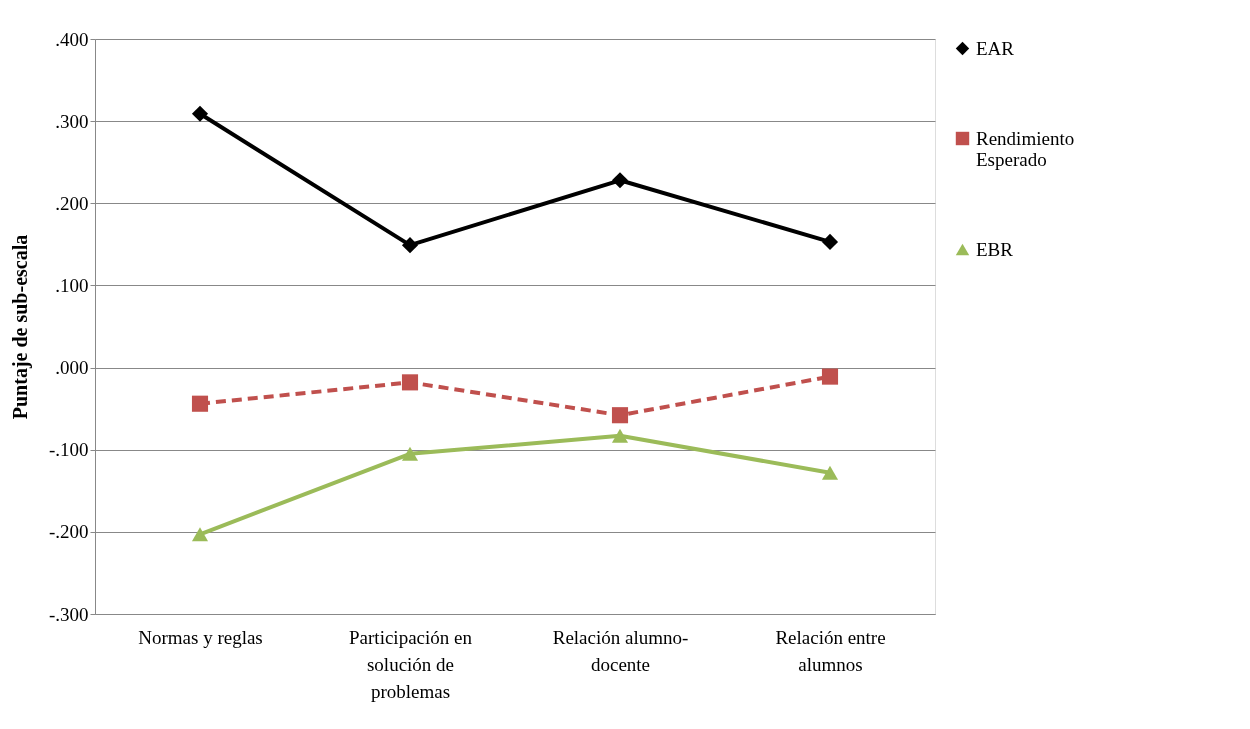 The image size is (1250, 729). What do you see at coordinates (72, 39) in the screenshot?
I see `y-tick-label: .400` at bounding box center [72, 39].